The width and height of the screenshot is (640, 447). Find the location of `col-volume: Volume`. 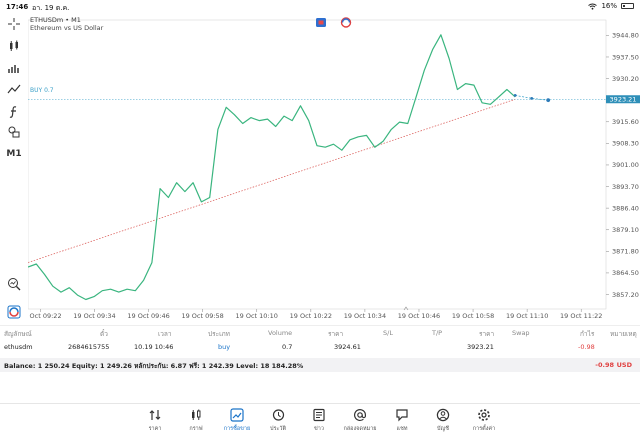

col-volume: Volume is located at coordinates (280, 333).